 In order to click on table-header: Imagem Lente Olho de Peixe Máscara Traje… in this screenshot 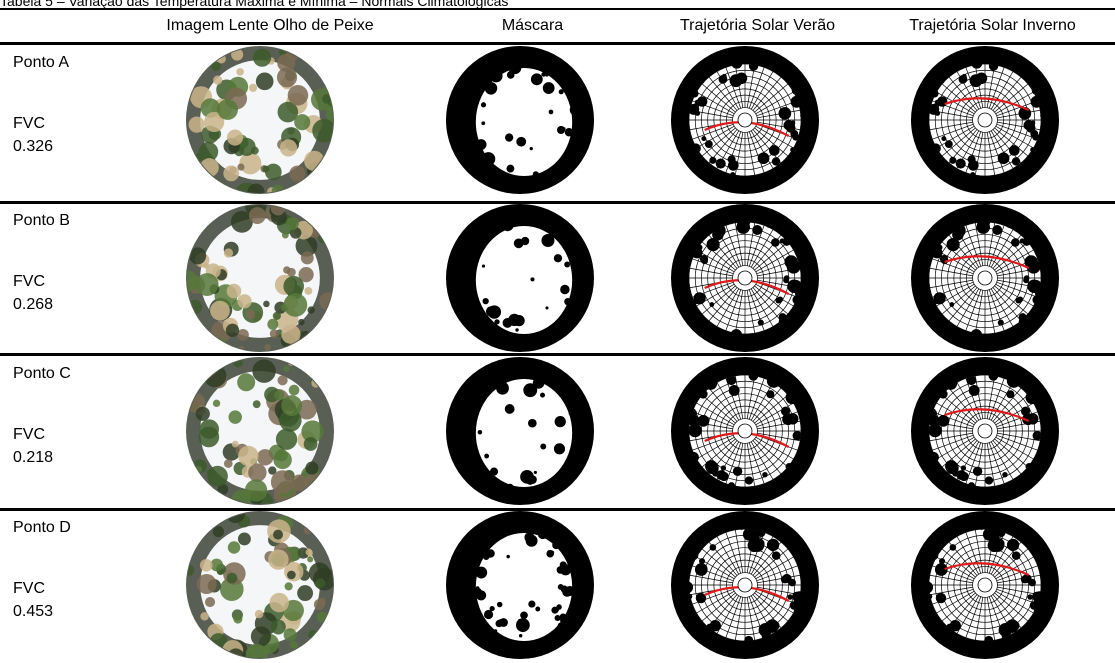, I will do `click(557, 26)`.